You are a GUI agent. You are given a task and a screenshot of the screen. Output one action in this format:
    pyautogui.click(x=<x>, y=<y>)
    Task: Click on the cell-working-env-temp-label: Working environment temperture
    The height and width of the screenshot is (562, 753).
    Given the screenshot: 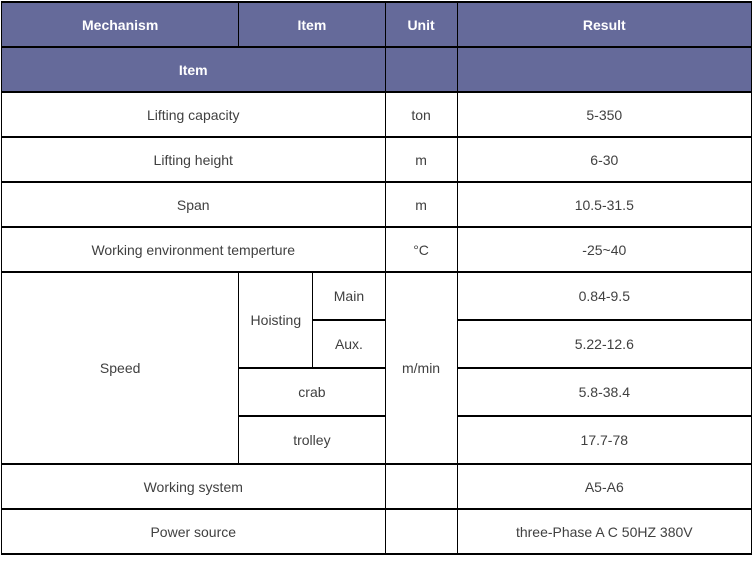 What is the action you would take?
    pyautogui.click(x=193, y=249)
    